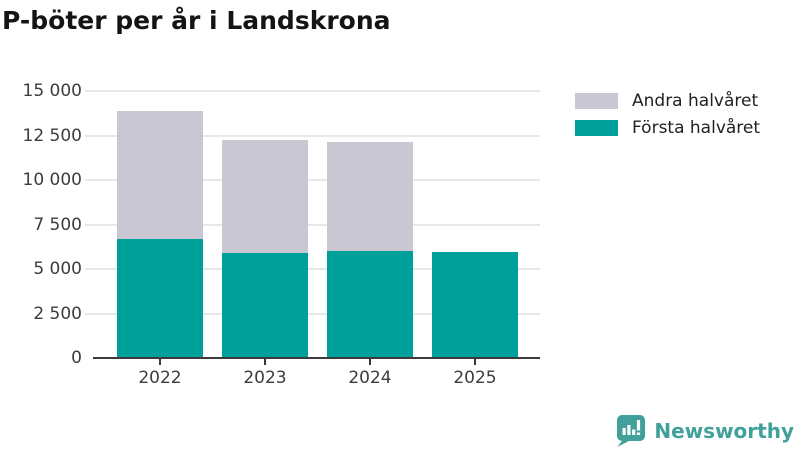  Describe the element at coordinates (52, 91) in the screenshot. I see `y-tick-label: 15 000` at that location.